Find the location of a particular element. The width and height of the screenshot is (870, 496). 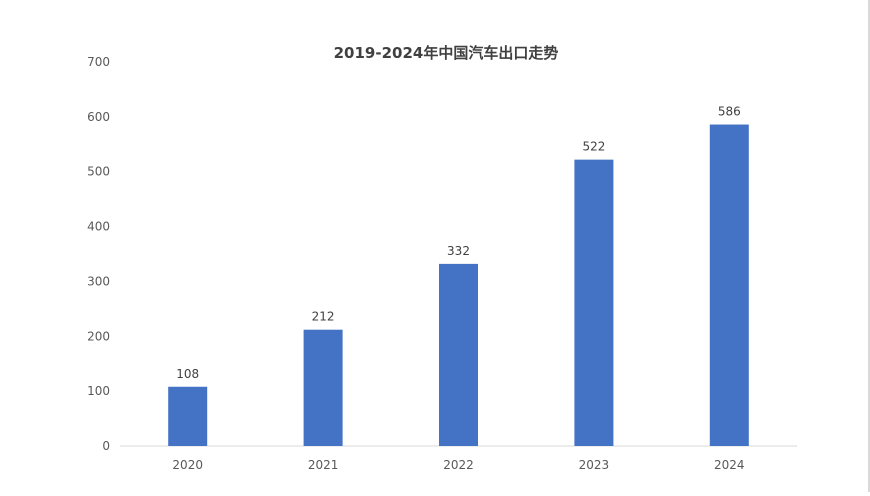

y-tick-label: 600 is located at coordinates (98, 117).